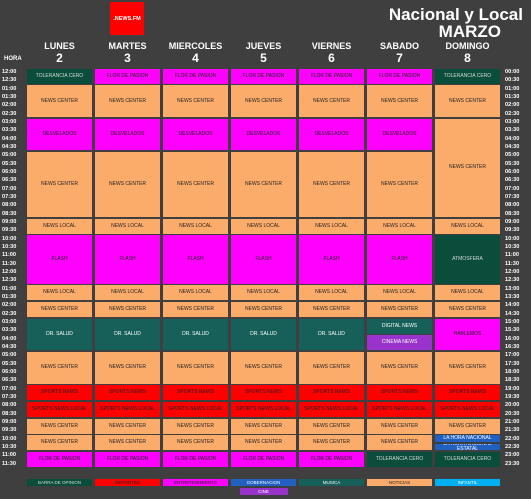  Describe the element at coordinates (512, 413) in the screenshot. I see `time-label-right: 20:30` at that location.